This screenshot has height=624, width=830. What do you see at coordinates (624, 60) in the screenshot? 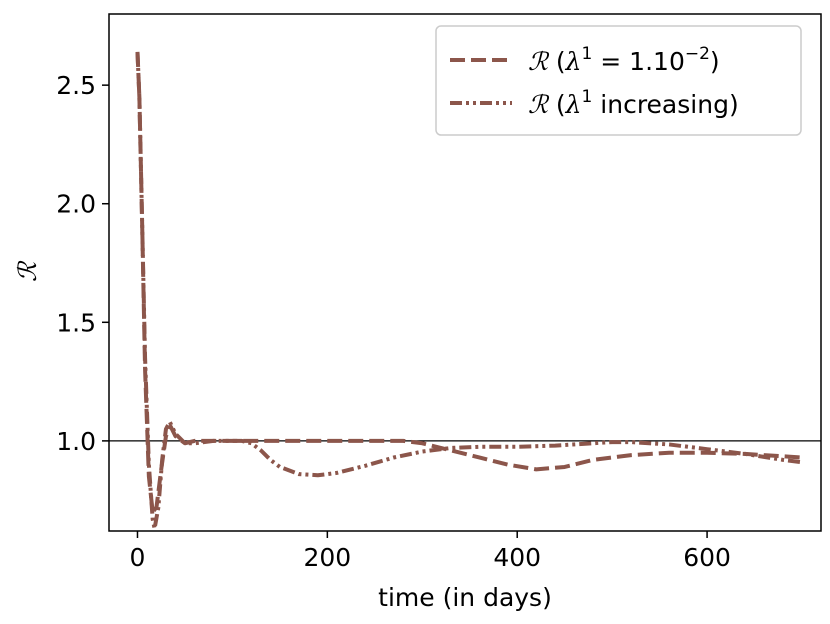
I see `legend-label-series-1: ℛ (λ1 = 1.10−2)` at bounding box center [624, 60].